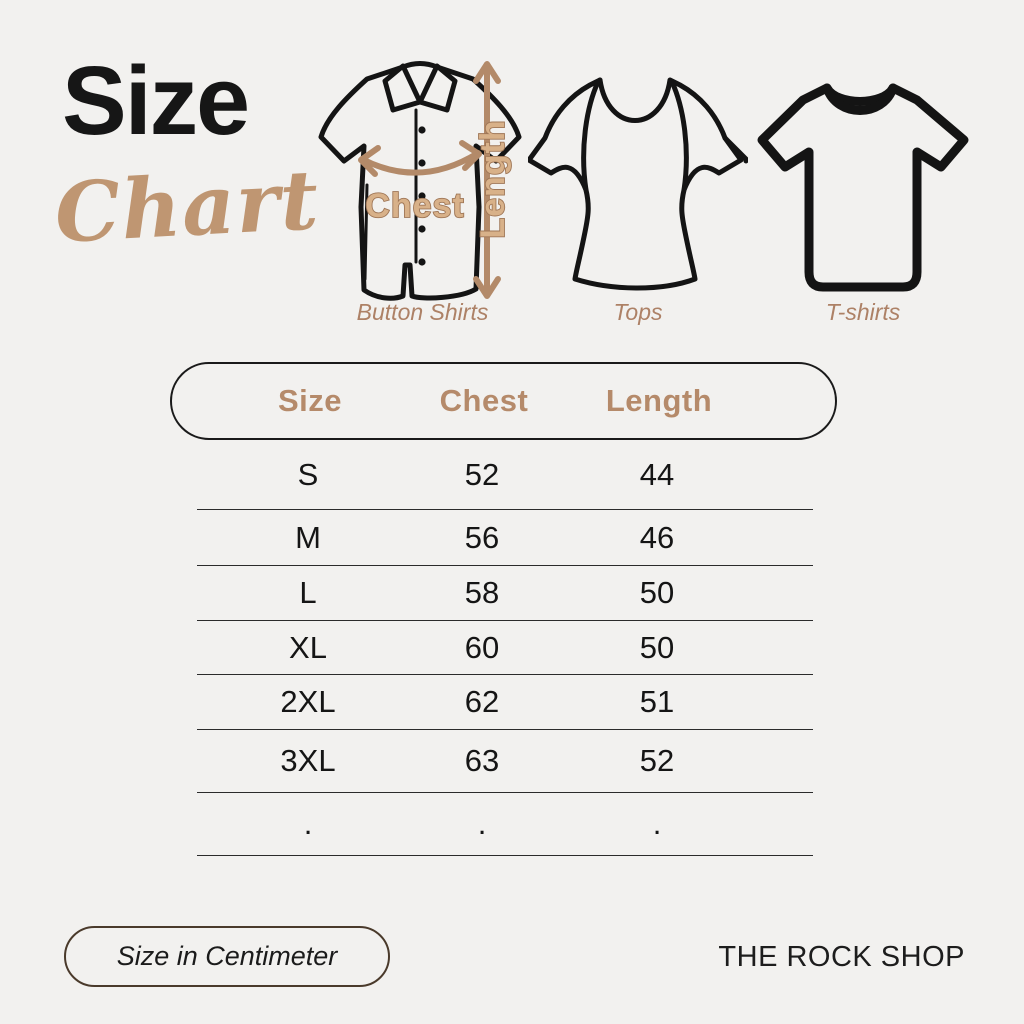  What do you see at coordinates (659, 400) in the screenshot?
I see `column-header-length: Length` at bounding box center [659, 400].